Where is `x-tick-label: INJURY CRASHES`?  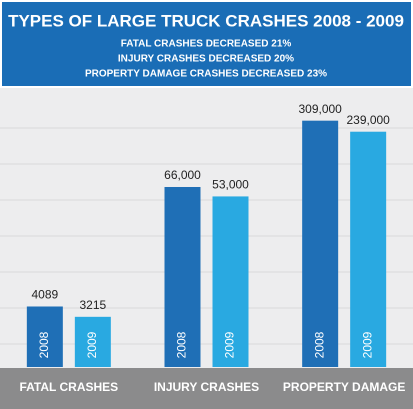 x-tick-label: INJURY CRASHES is located at coordinates (206, 387).